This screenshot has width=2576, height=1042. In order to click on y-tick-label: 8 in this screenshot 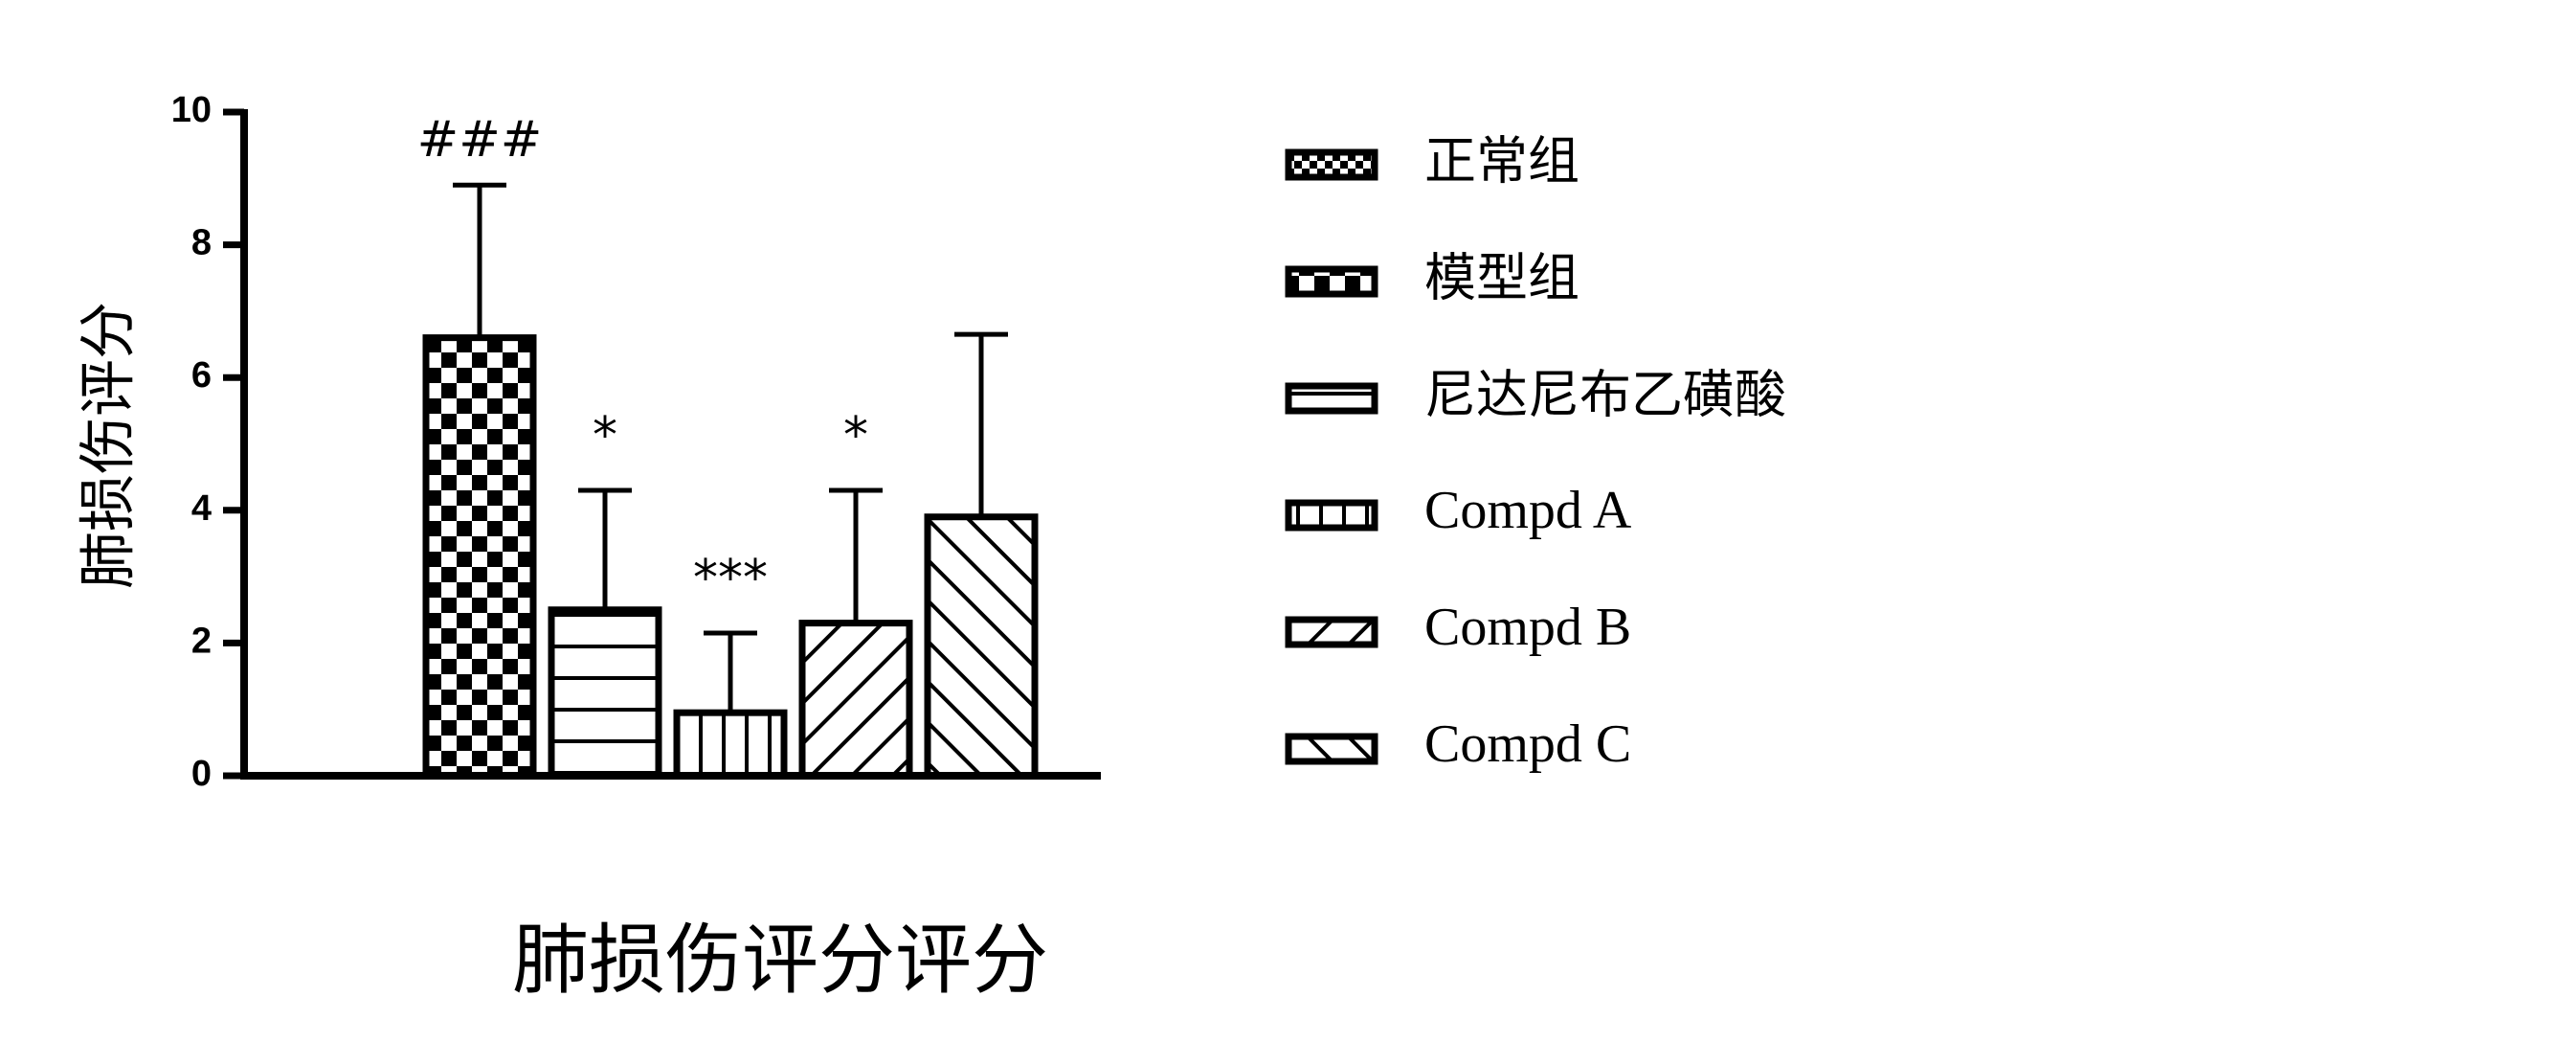, I will do `click(202, 243)`.